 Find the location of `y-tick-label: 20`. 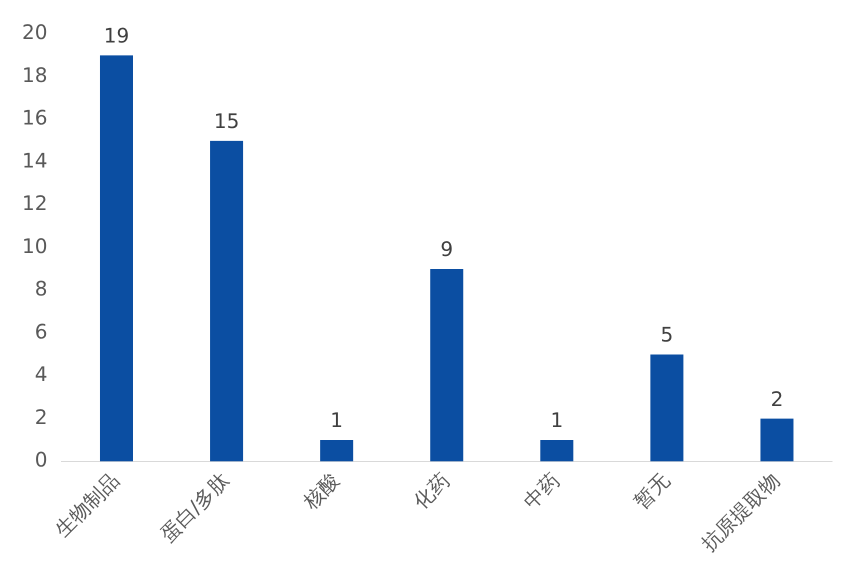

y-tick-label: 20 is located at coordinates (35, 32).